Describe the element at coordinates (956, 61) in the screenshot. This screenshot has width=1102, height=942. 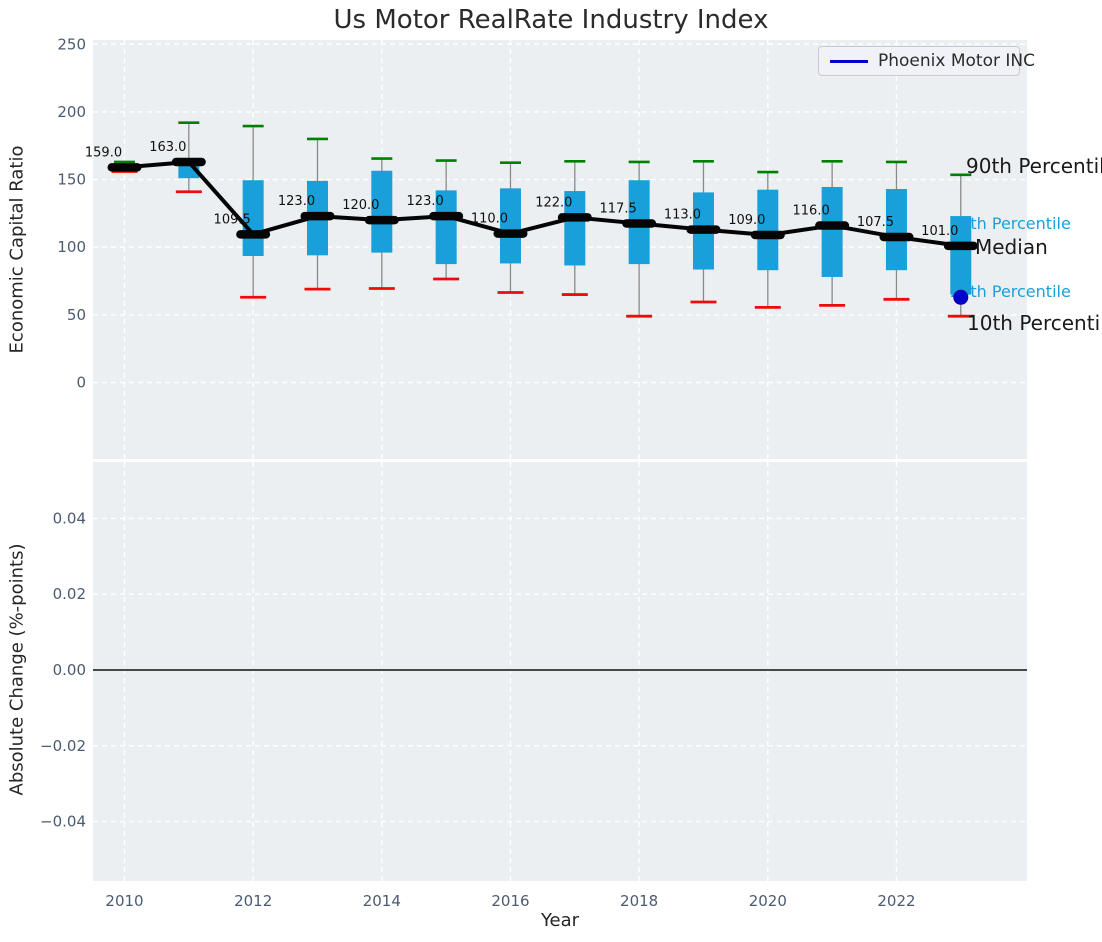
I see `legend-label: Phoenix Motor INC` at that location.